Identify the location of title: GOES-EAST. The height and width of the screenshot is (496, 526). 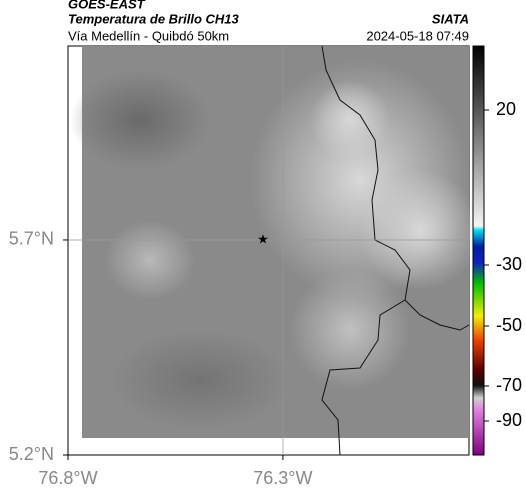
(107, 5).